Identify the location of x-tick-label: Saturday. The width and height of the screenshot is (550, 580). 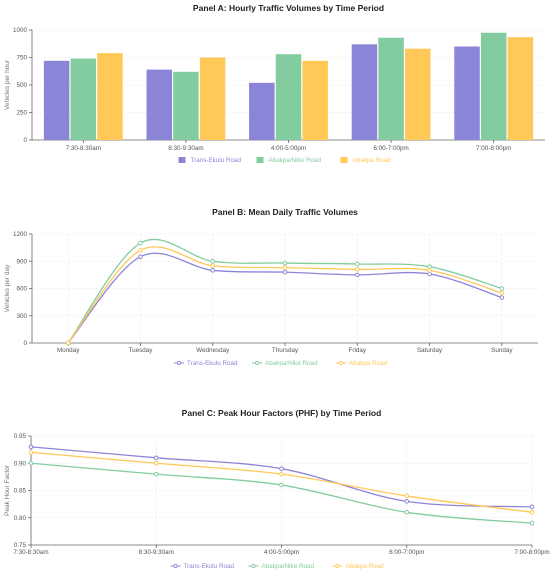
(430, 350).